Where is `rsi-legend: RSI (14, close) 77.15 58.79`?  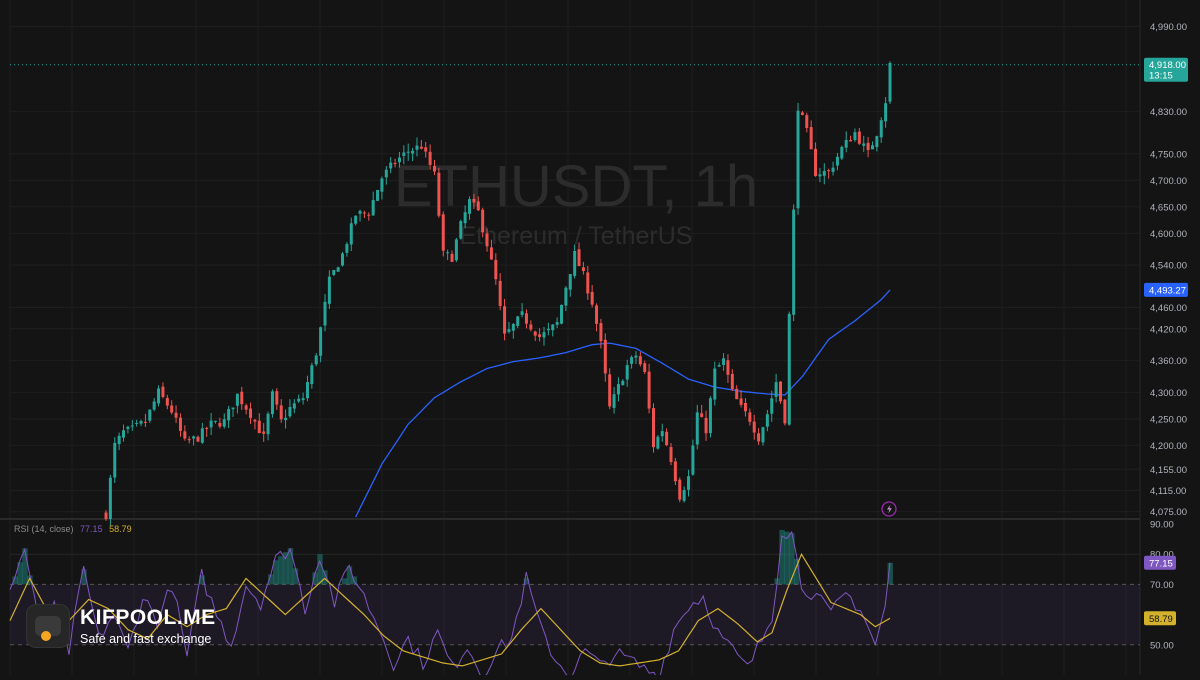
rsi-legend: RSI (14, close) 77.15 58.79 is located at coordinates (73, 529).